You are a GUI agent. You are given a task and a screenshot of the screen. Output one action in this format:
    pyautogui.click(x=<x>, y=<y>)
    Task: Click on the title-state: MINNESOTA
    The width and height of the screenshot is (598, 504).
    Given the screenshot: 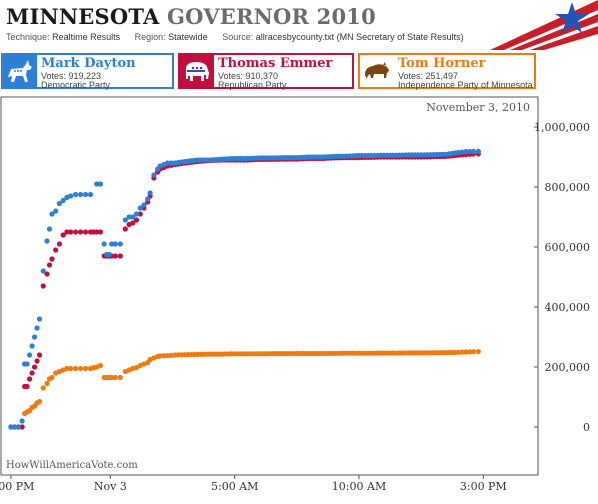 What is the action you would take?
    pyautogui.click(x=83, y=16)
    